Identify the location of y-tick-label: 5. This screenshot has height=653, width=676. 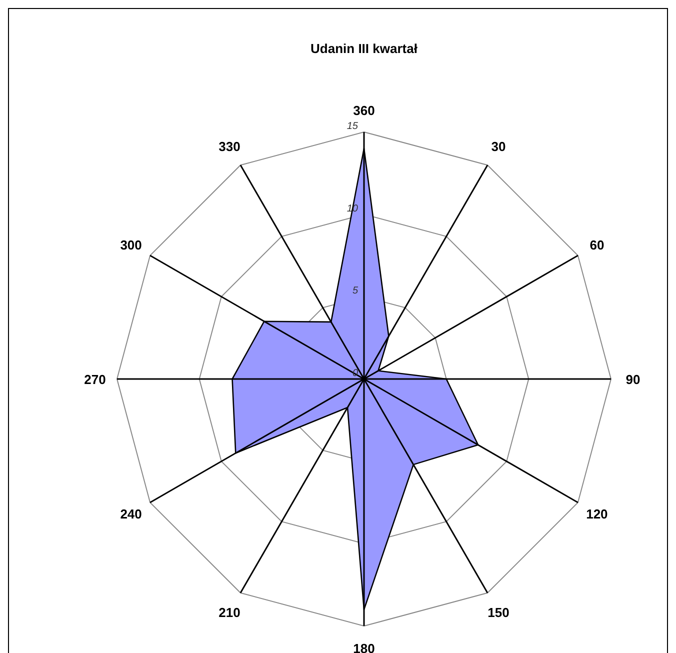
(355, 291).